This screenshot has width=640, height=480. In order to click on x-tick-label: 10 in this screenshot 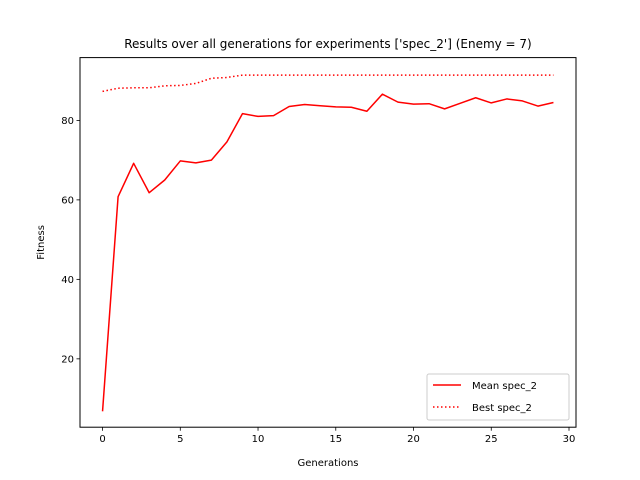, I will do `click(258, 439)`.